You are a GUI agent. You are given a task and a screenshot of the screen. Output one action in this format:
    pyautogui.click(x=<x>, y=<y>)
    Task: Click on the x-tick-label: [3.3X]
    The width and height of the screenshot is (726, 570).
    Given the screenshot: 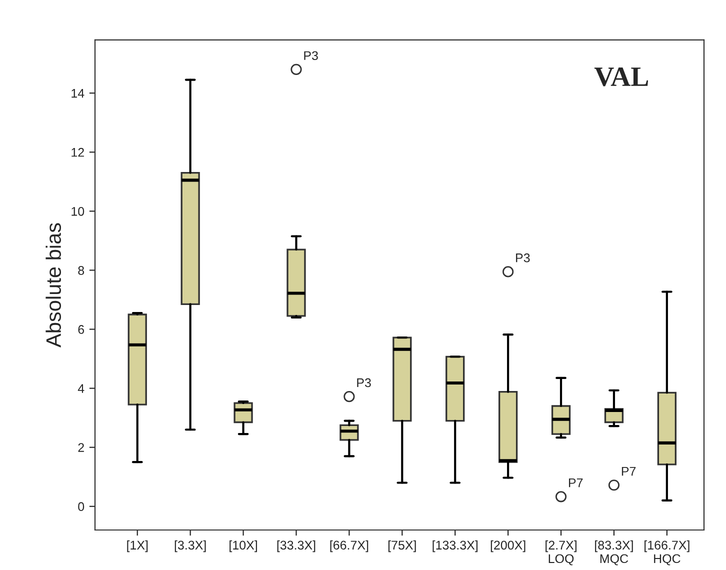 What is the action you would take?
    pyautogui.click(x=190, y=546)
    